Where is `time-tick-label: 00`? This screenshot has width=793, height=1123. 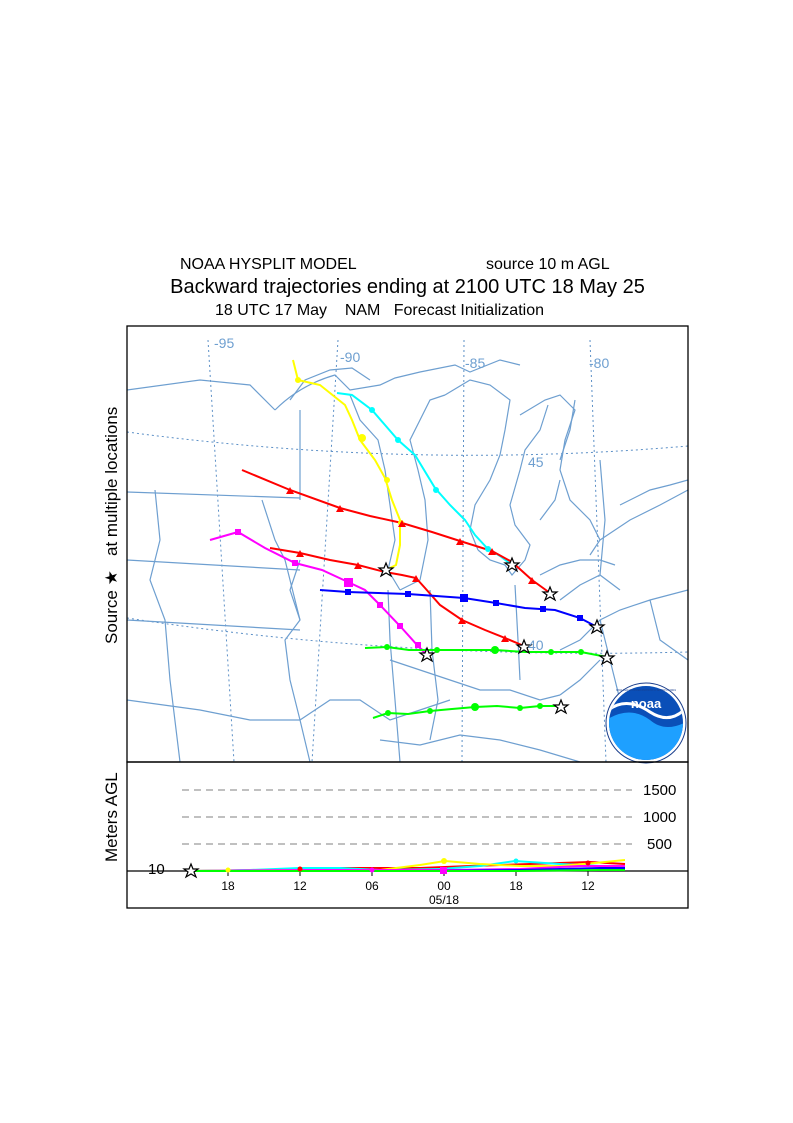 time-tick-label: 00 is located at coordinates (444, 886).